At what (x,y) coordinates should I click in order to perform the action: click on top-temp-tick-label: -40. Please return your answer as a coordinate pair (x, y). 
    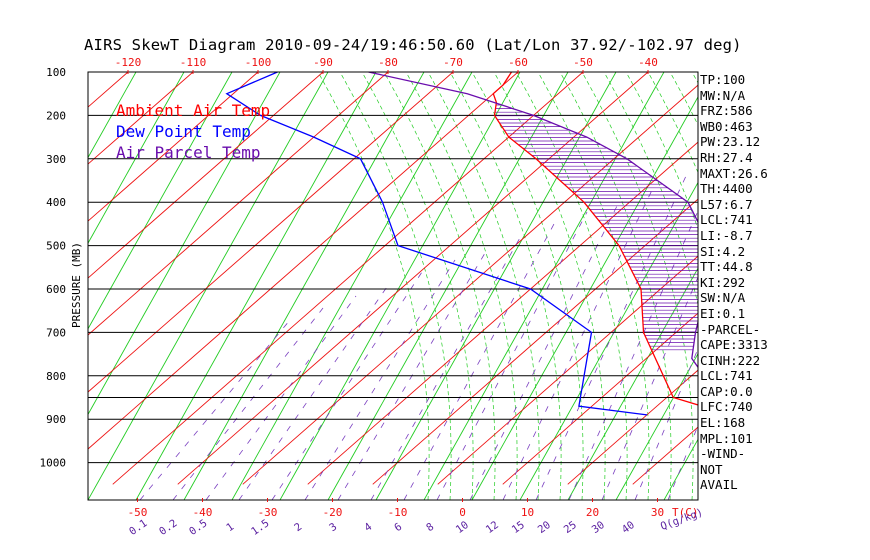
    Looking at the image, I should click on (648, 62).